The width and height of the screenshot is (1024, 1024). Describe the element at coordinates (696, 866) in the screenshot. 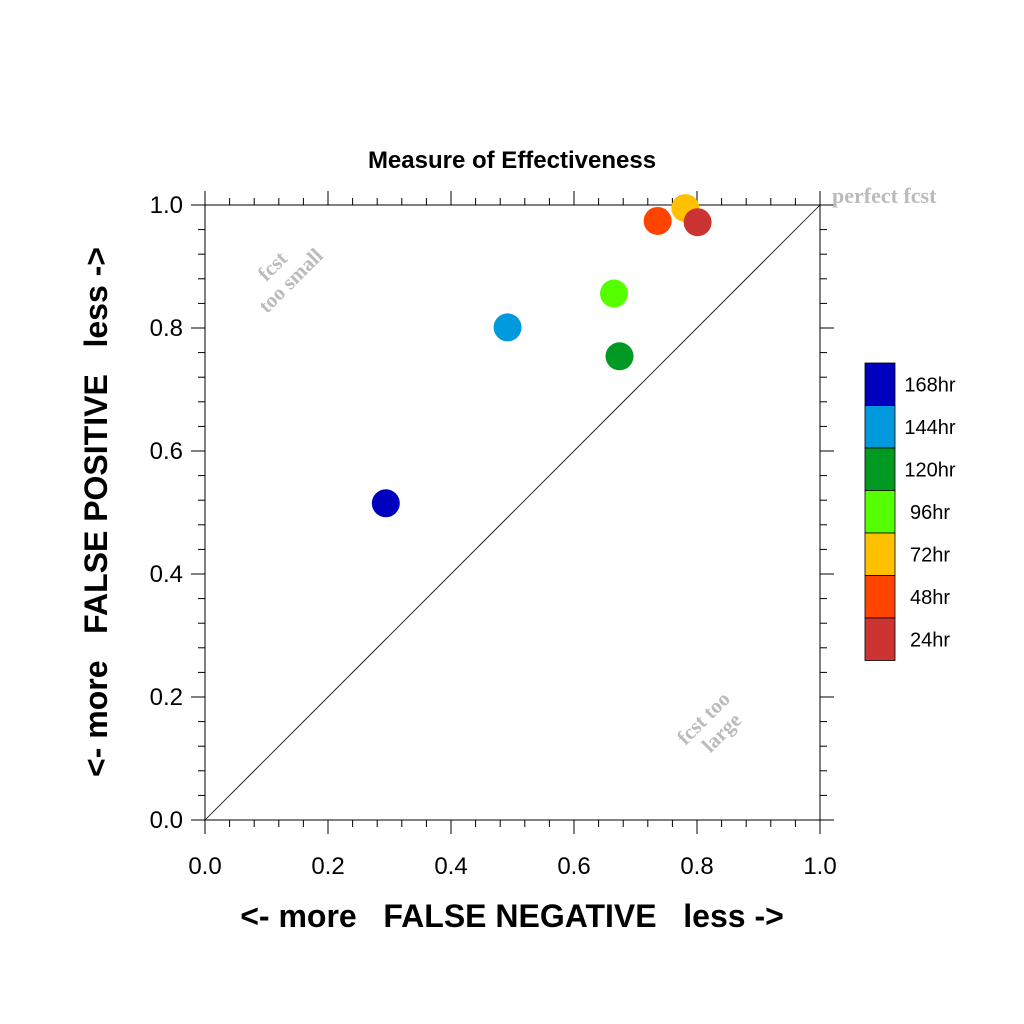

I see `x-tick-label: 0.8` at that location.